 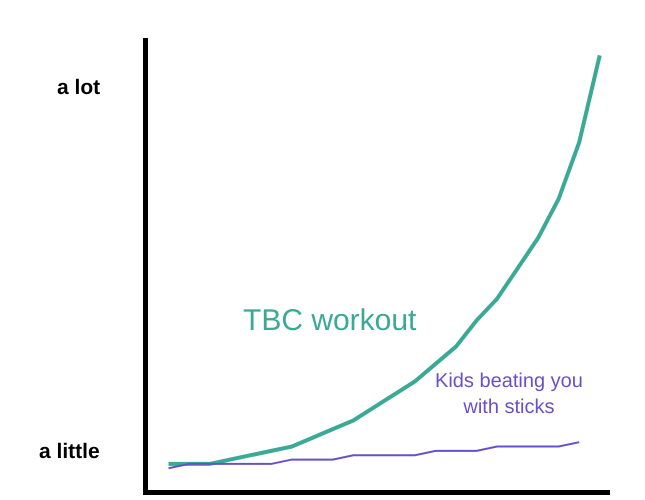 I want to click on text: a little, so click(x=69, y=451).